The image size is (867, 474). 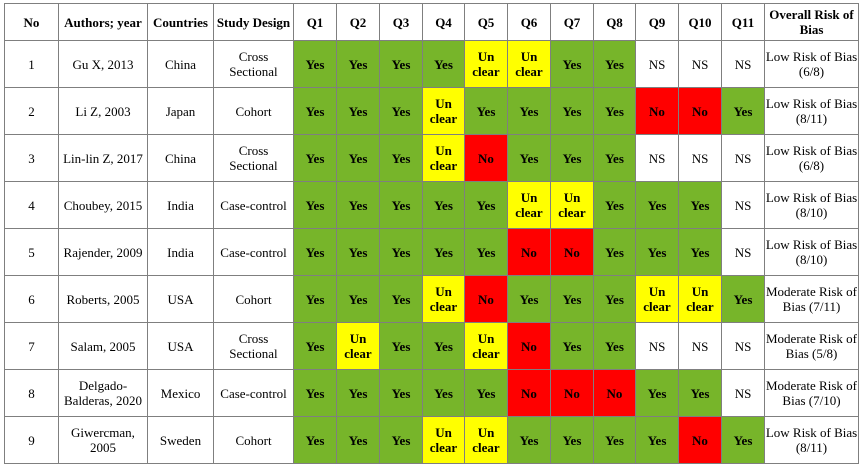 What do you see at coordinates (180, 393) in the screenshot?
I see `country-cell: Mexico` at bounding box center [180, 393].